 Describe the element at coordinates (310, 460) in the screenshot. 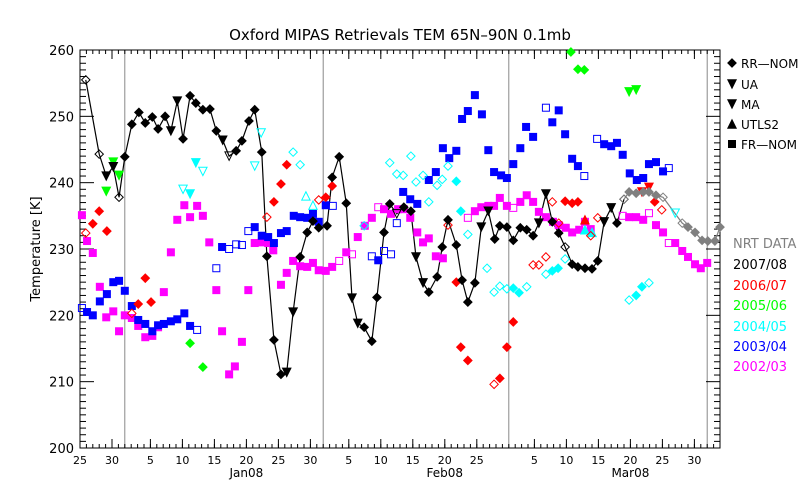

I see `x-tick-label: 30` at that location.